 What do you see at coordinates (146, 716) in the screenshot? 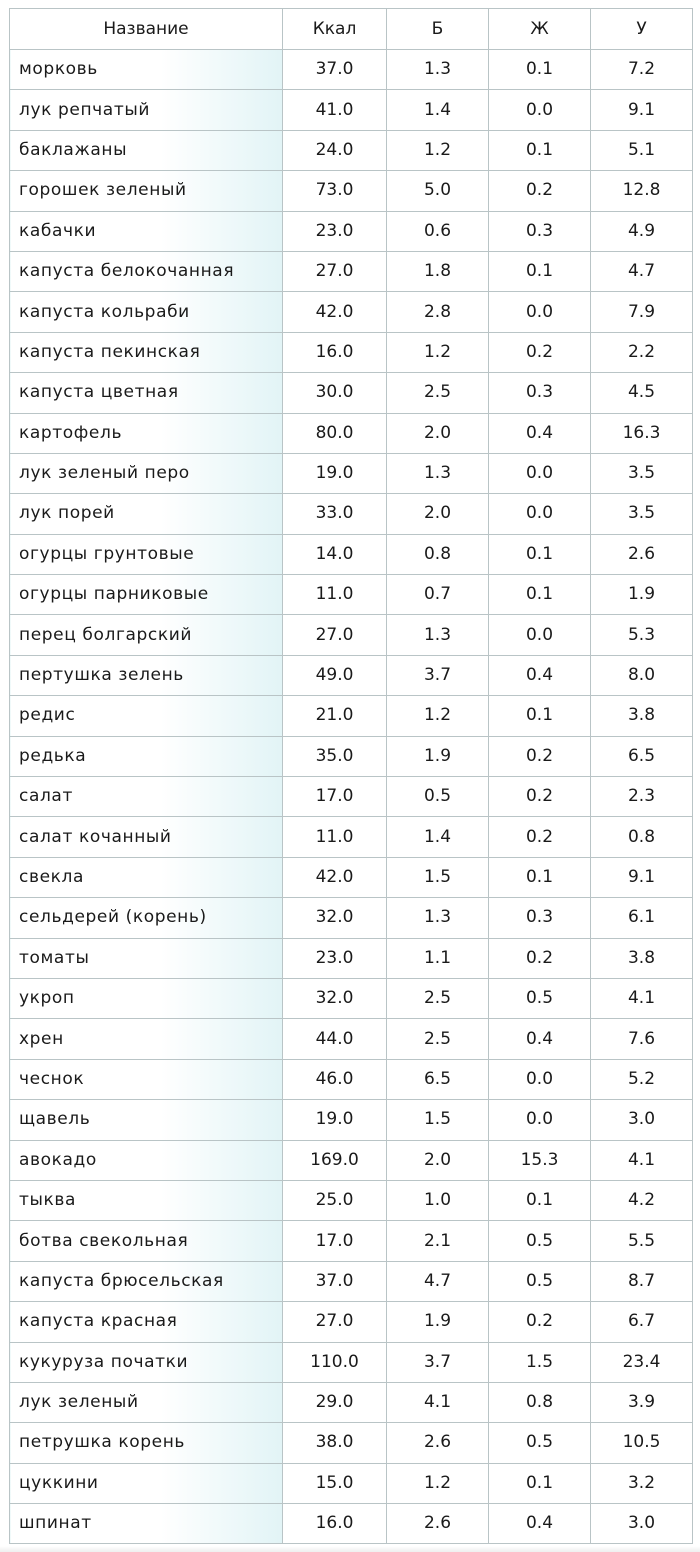
I see `product-name-cell: редис` at bounding box center [146, 716].